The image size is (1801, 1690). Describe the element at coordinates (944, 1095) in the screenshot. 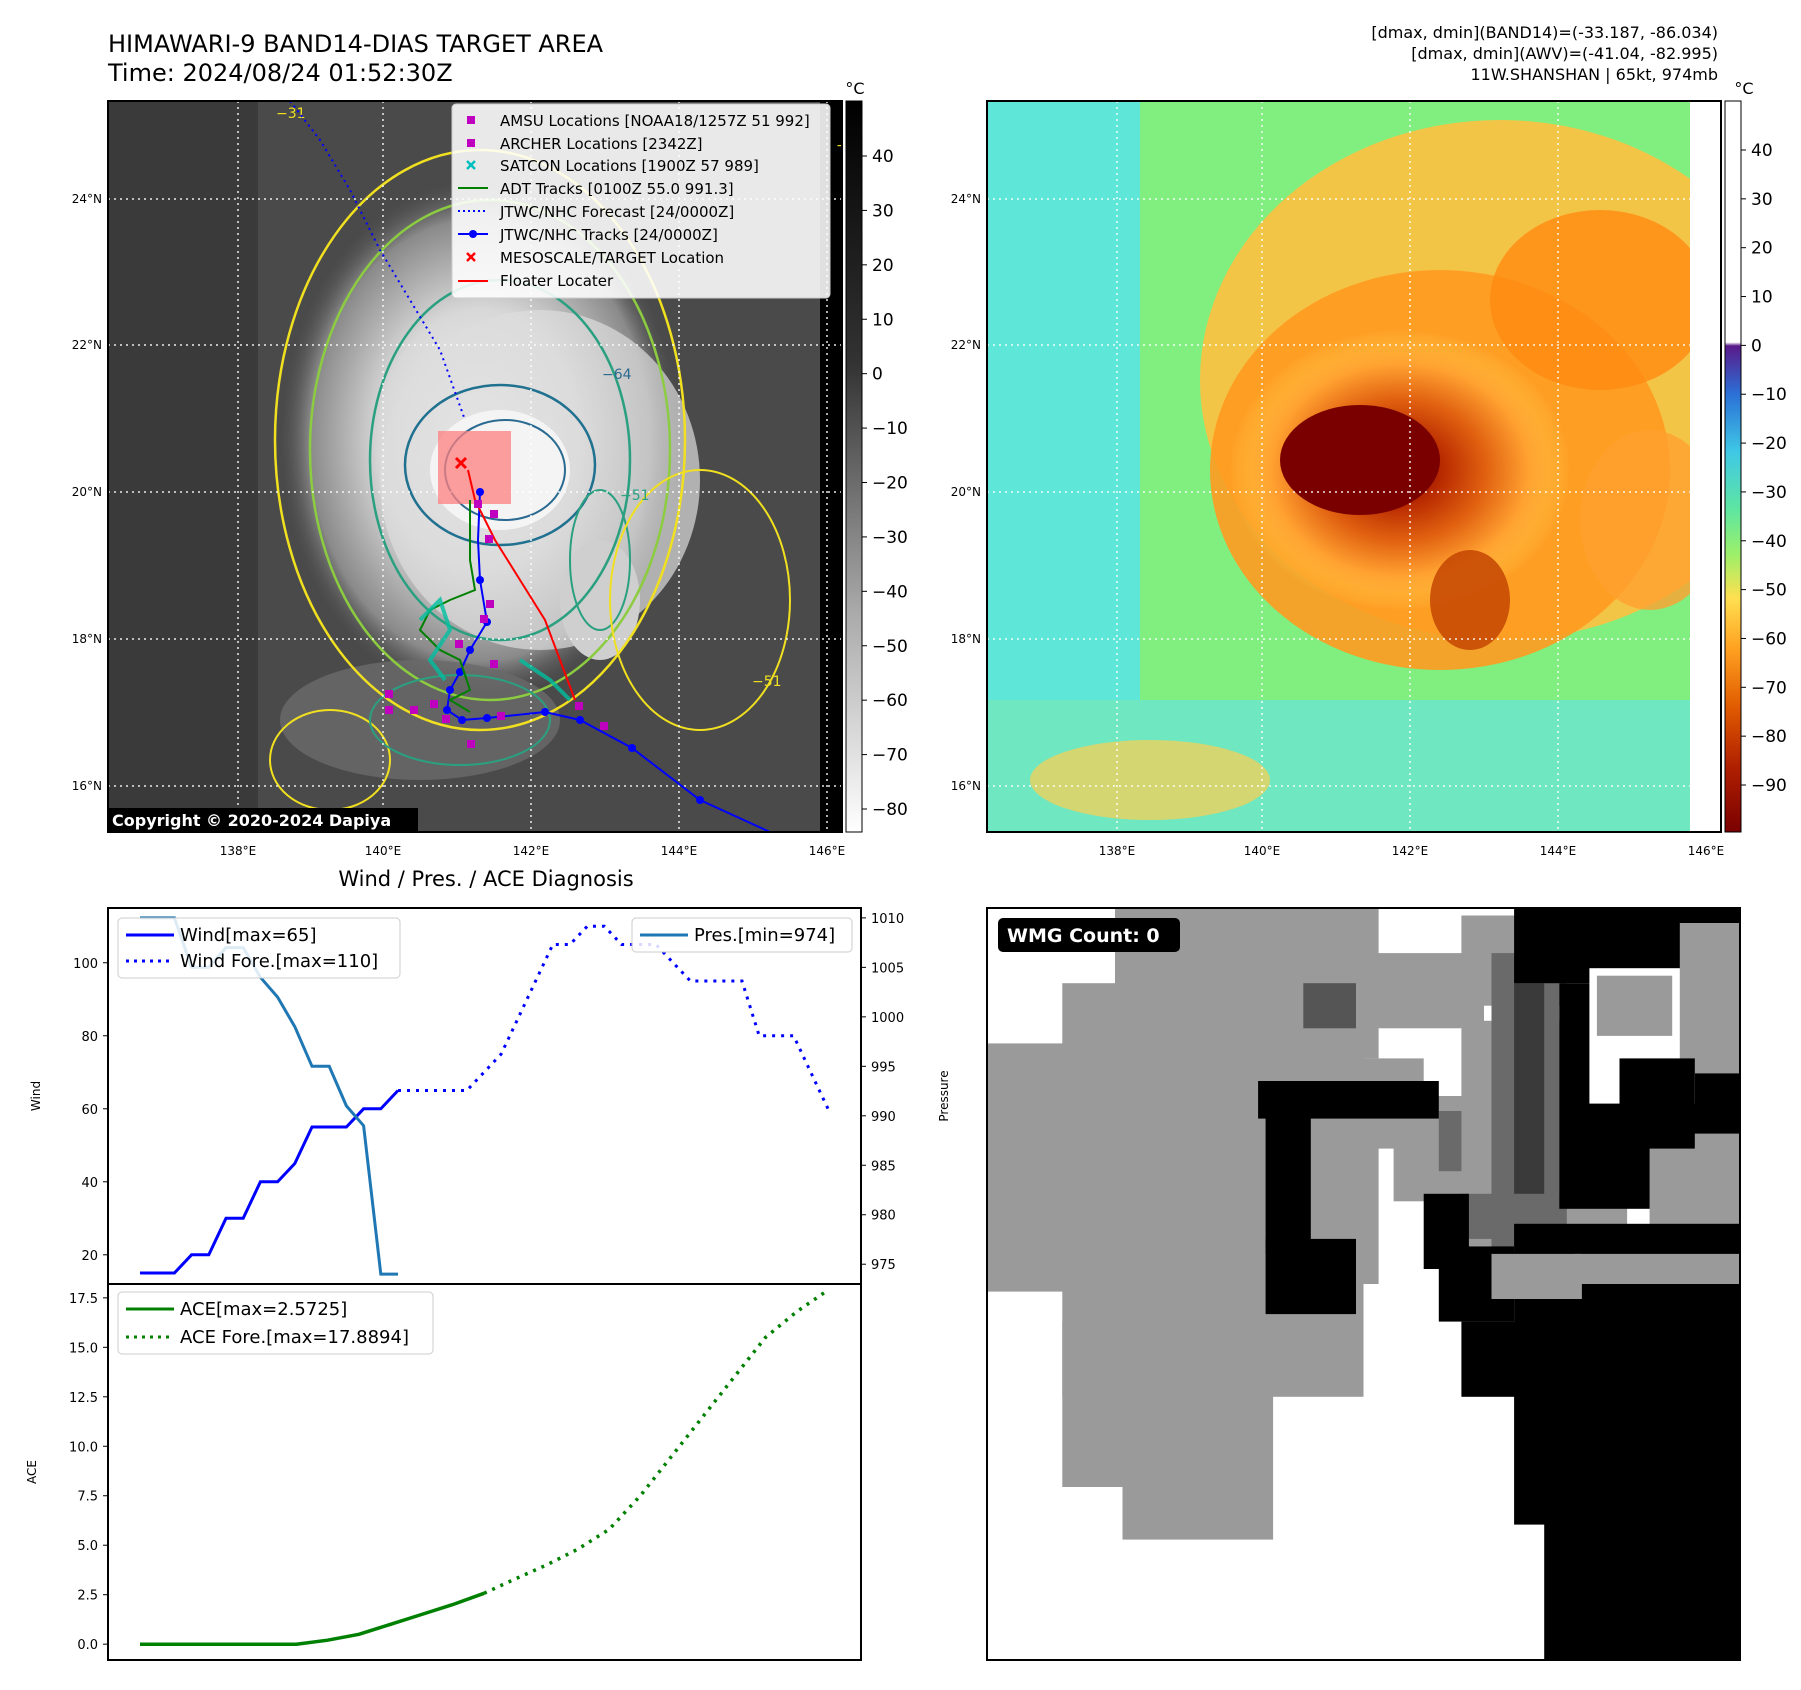

I see `pressure-axis-label: Pressure` at that location.